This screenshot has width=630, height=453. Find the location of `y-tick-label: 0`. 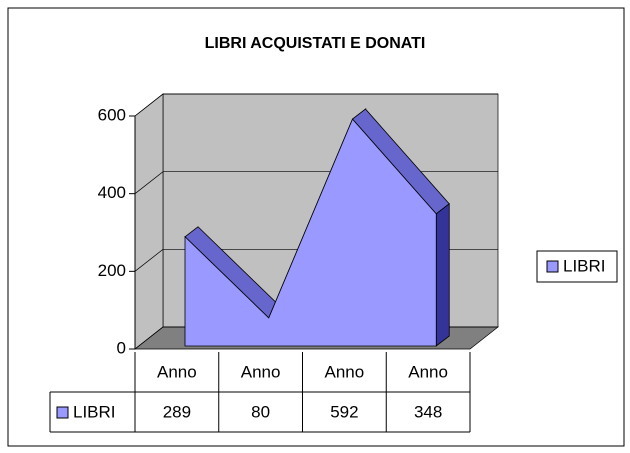

y-tick-label: 0 is located at coordinates (121, 347).